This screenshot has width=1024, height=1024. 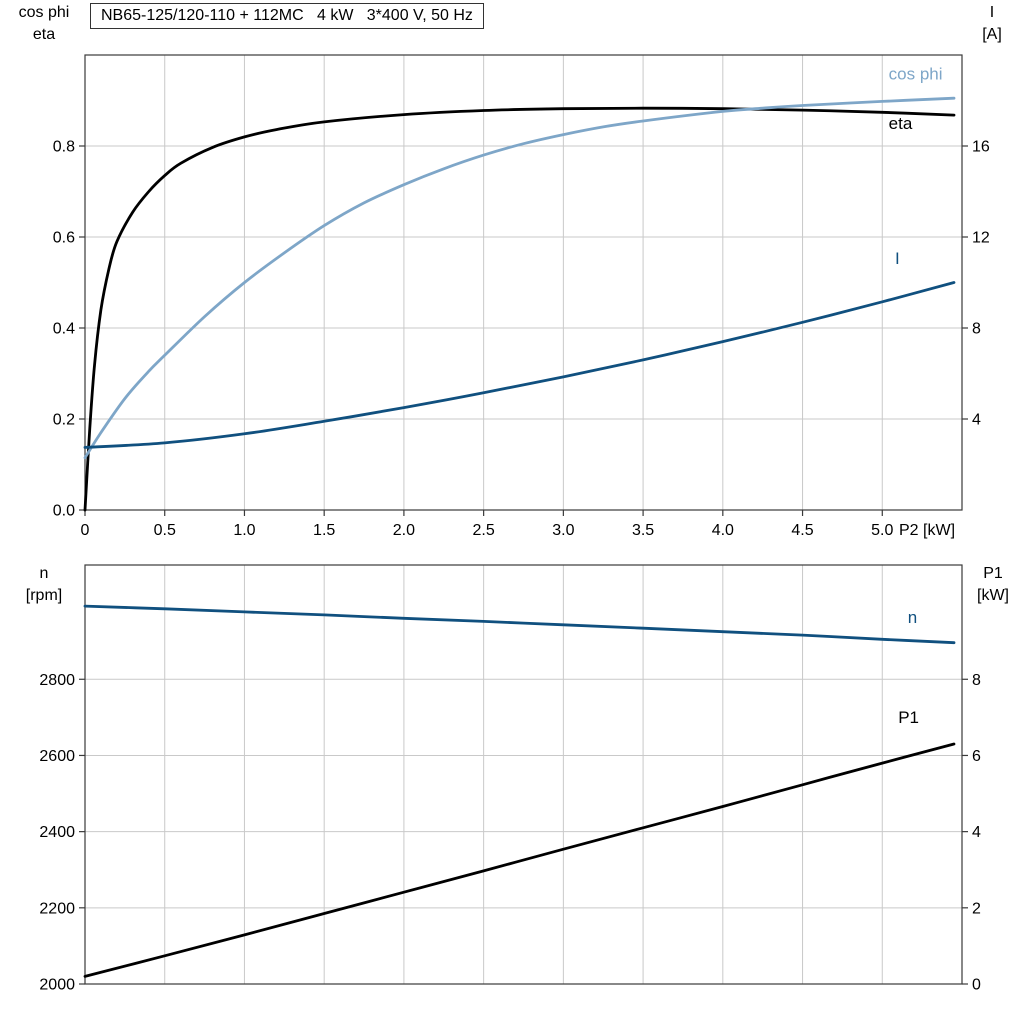 What do you see at coordinates (85, 530) in the screenshot?
I see `x-tick-label: 0` at bounding box center [85, 530].